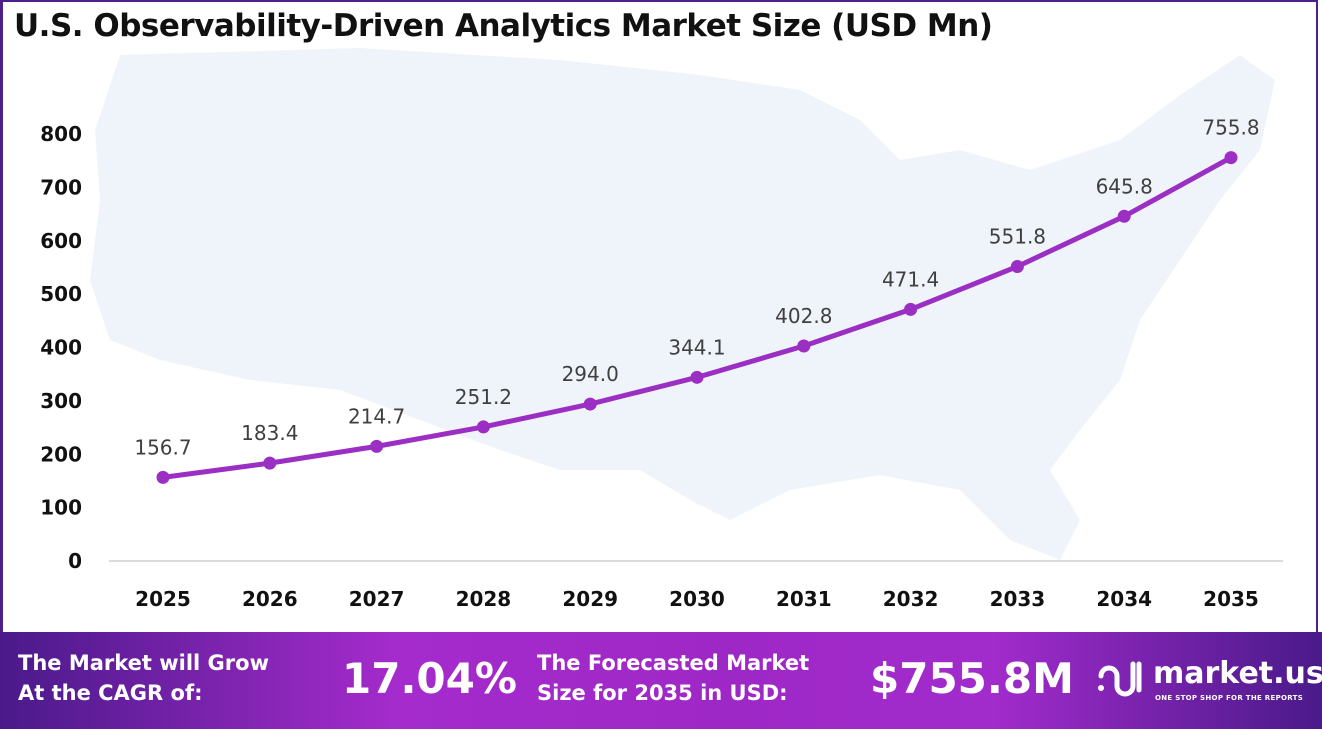 This screenshot has width=1322, height=729. Describe the element at coordinates (1237, 673) in the screenshot. I see `logo-name: market.us` at that location.